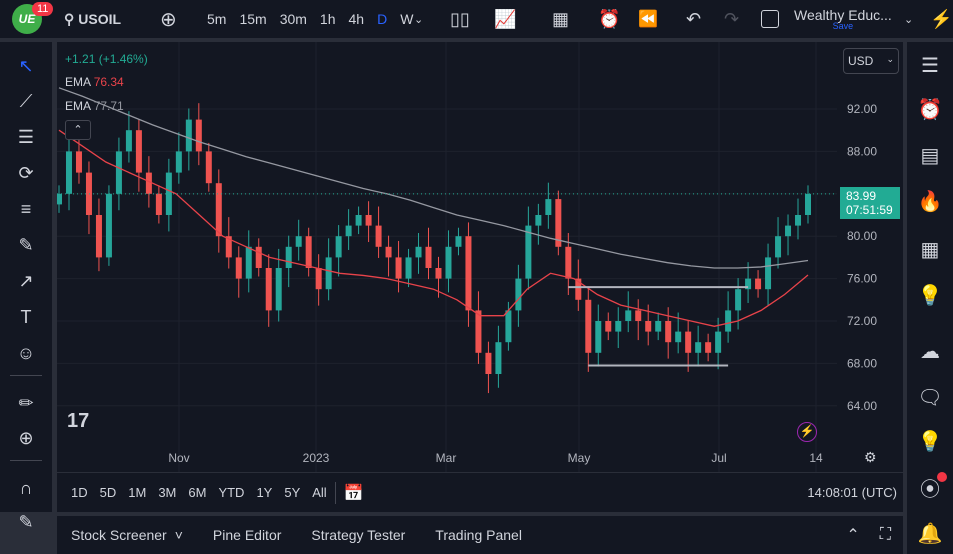  What do you see at coordinates (108, 492) in the screenshot?
I see `range-5d: 5D` at bounding box center [108, 492].